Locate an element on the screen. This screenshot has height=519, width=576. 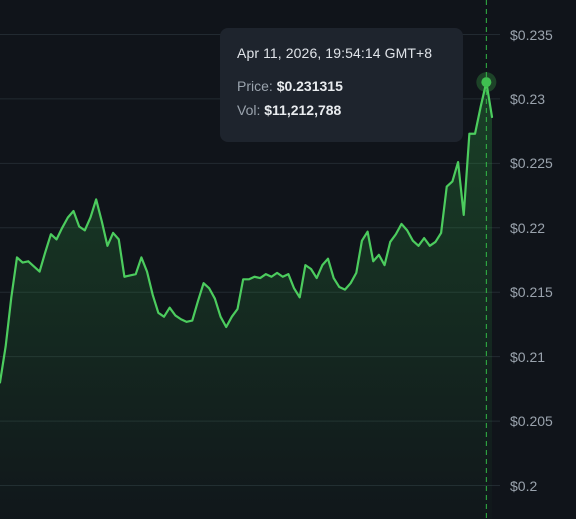
y-tick-label: $0.22 is located at coordinates (528, 227).